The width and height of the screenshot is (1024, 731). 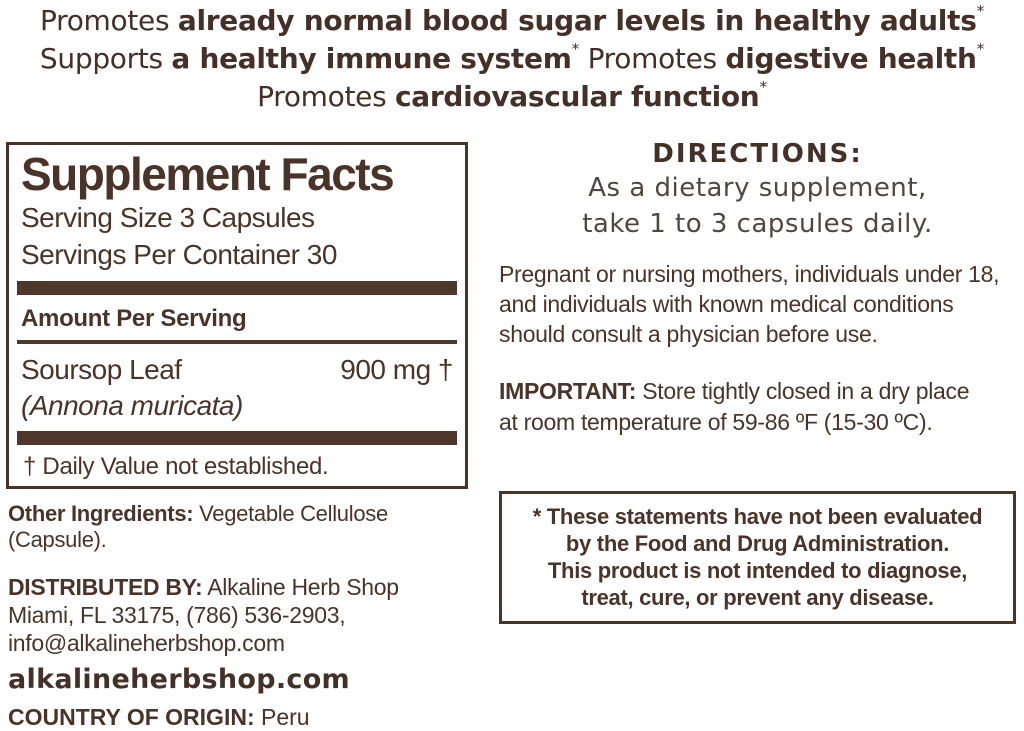 What do you see at coordinates (237, 370) in the screenshot?
I see `ingredient-row: Soursop Leaf 900 mg †` at bounding box center [237, 370].